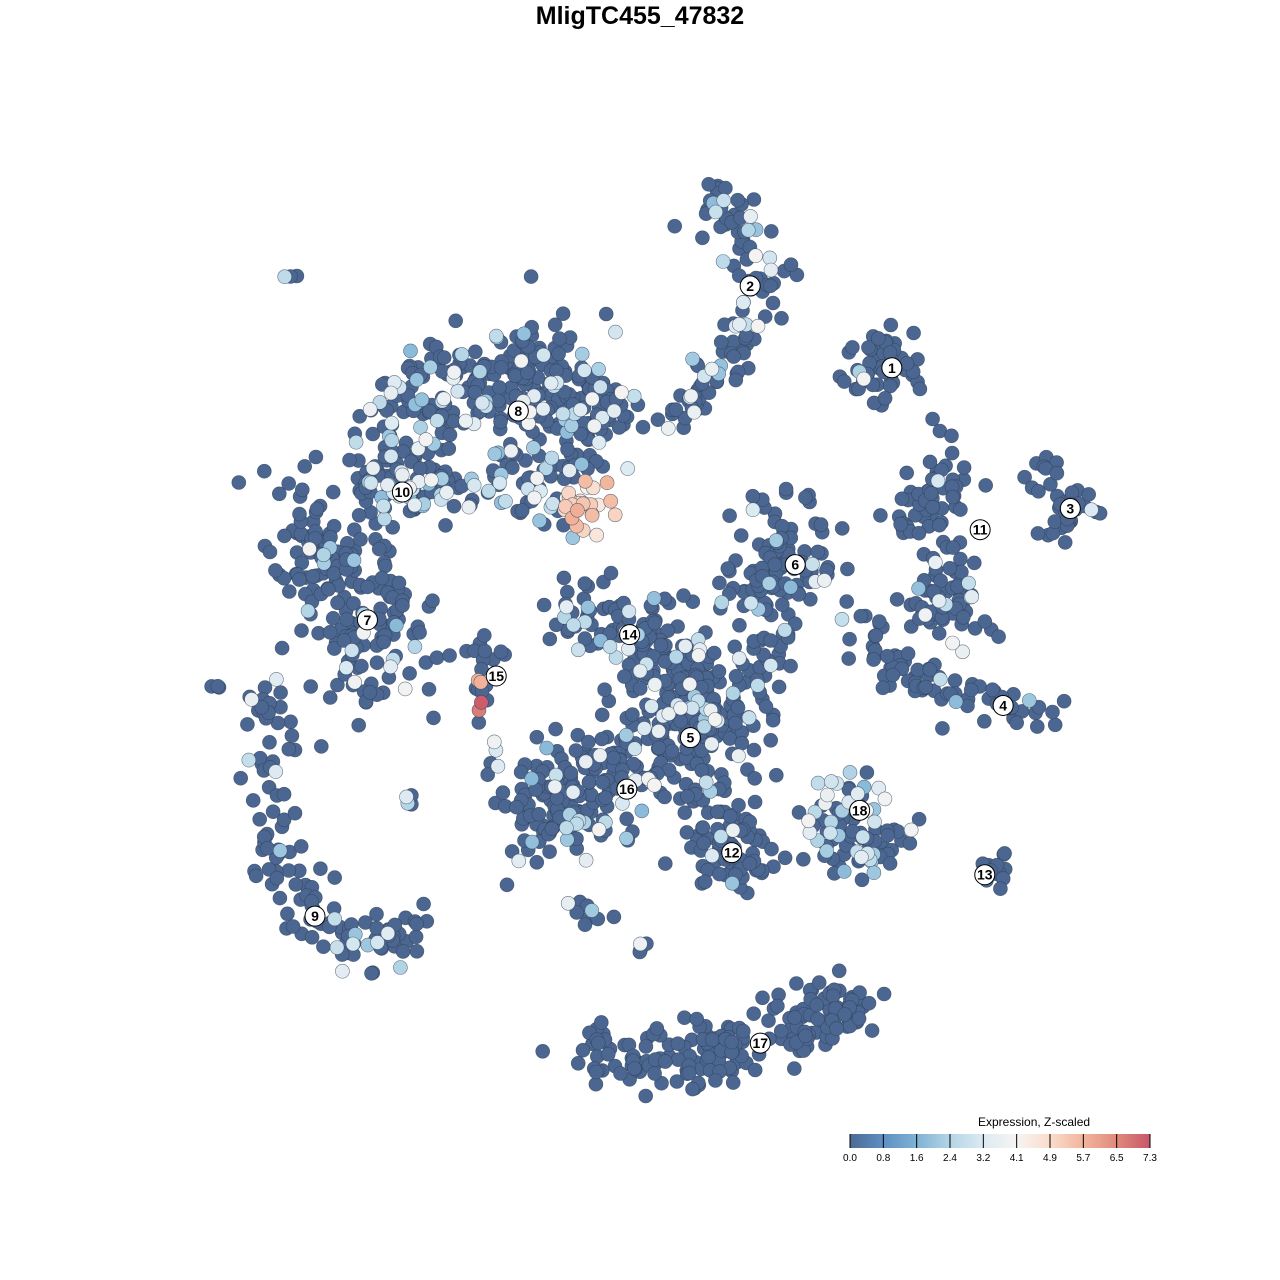 Image resolution: width=1280 pixels, height=1280 pixels. What do you see at coordinates (627, 789) in the screenshot?
I see `cluster-label-text: 16` at bounding box center [627, 789].